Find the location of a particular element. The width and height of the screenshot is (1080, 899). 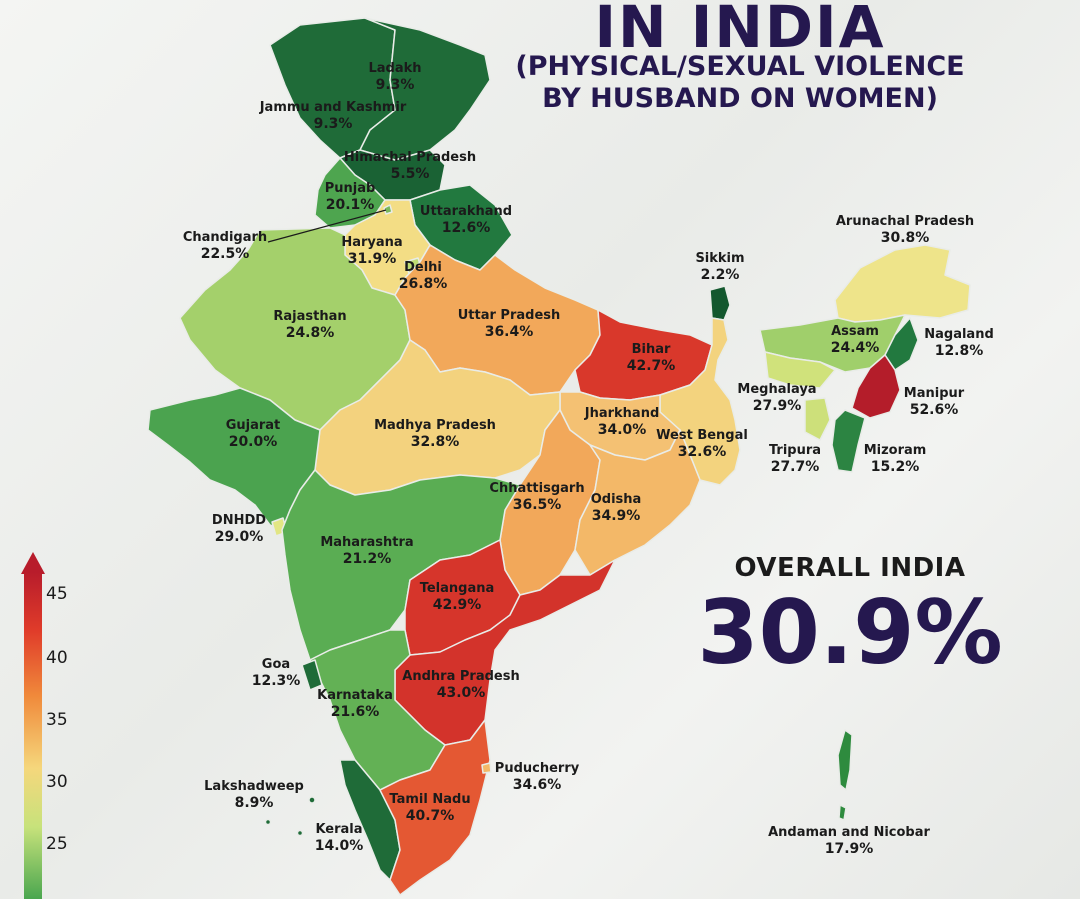

label-rajasthan: Rajasthan 24.8% is located at coordinates (310, 325).